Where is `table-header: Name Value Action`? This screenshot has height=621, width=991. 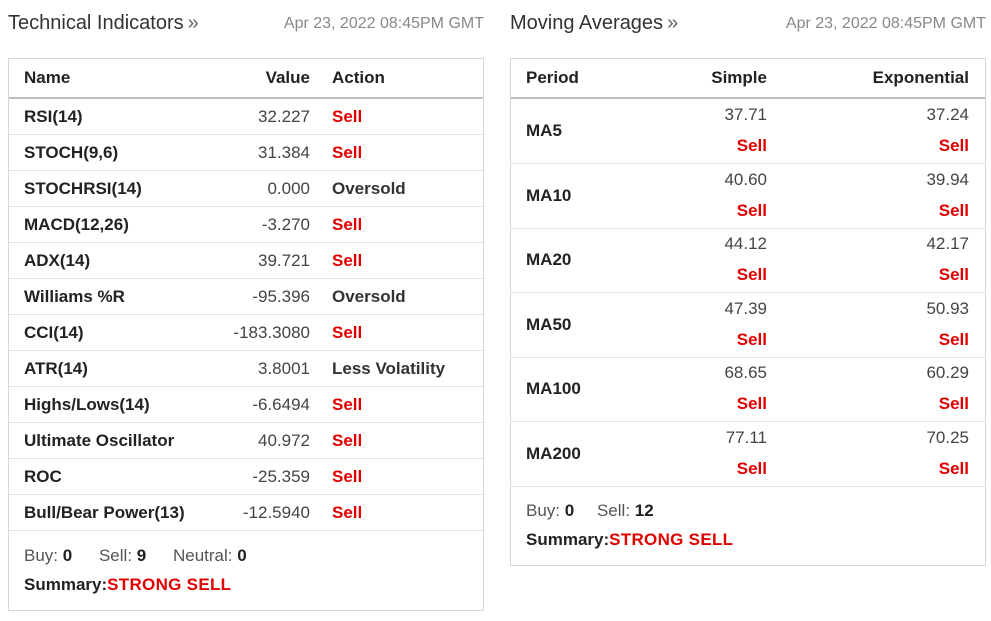
table-header: Name Value Action is located at coordinates (246, 79).